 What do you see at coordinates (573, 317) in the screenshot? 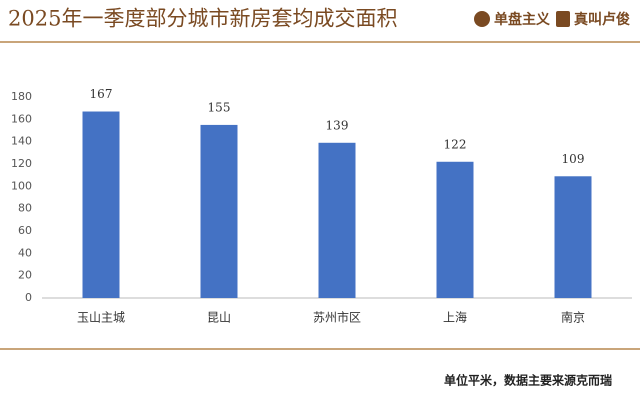
I see `x-tick-label: 南京` at bounding box center [573, 317].